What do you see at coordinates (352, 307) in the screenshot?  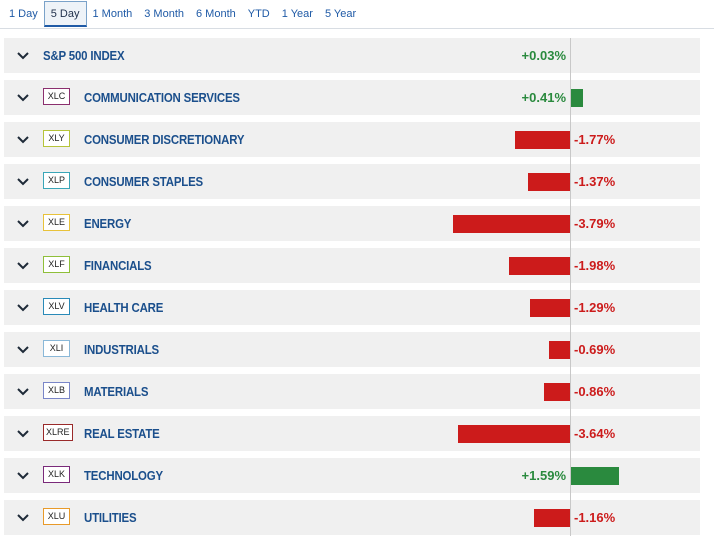 I see `sector-row: XLV HEALTH CARE -1.29%` at bounding box center [352, 307].